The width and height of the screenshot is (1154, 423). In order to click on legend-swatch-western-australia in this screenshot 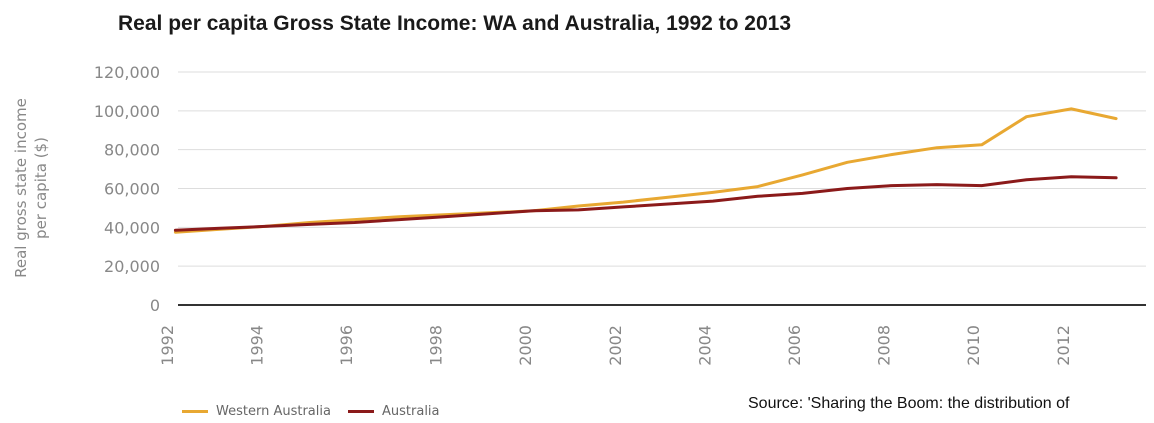, I will do `click(195, 411)`.